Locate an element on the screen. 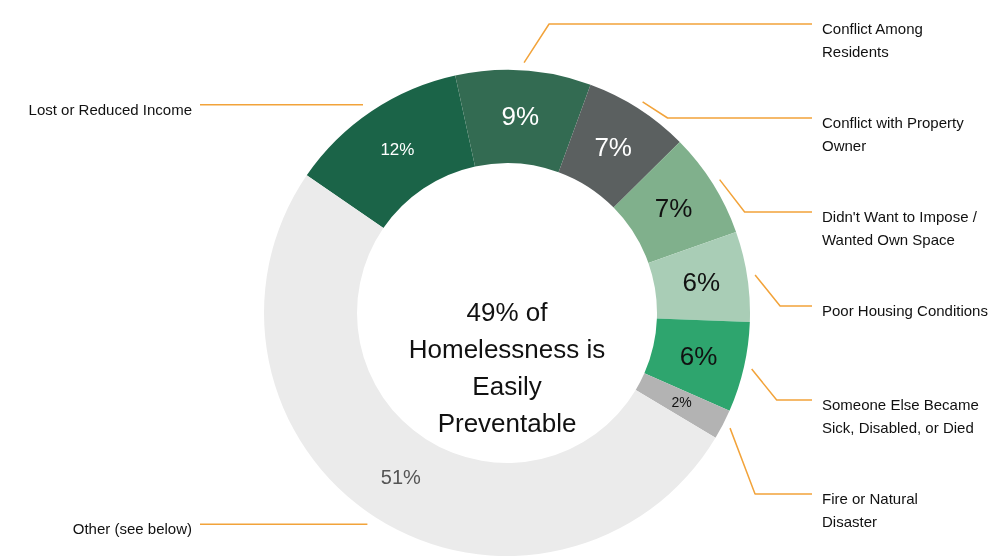 The image size is (1006, 557). data-label: 2% is located at coordinates (681, 402).